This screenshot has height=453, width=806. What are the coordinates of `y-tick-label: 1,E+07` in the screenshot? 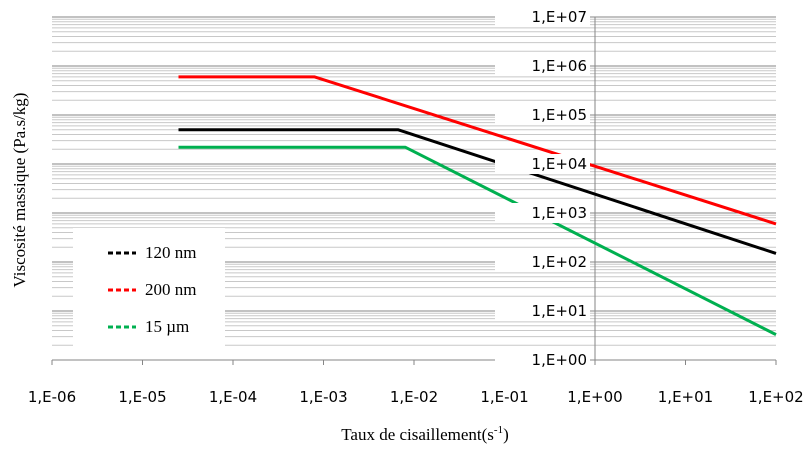 It's located at (559, 17).